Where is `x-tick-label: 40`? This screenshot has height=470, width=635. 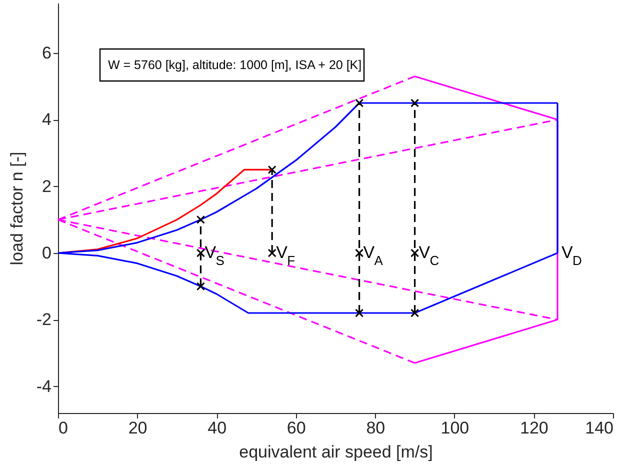
x-tick-label: 40 is located at coordinates (217, 428).